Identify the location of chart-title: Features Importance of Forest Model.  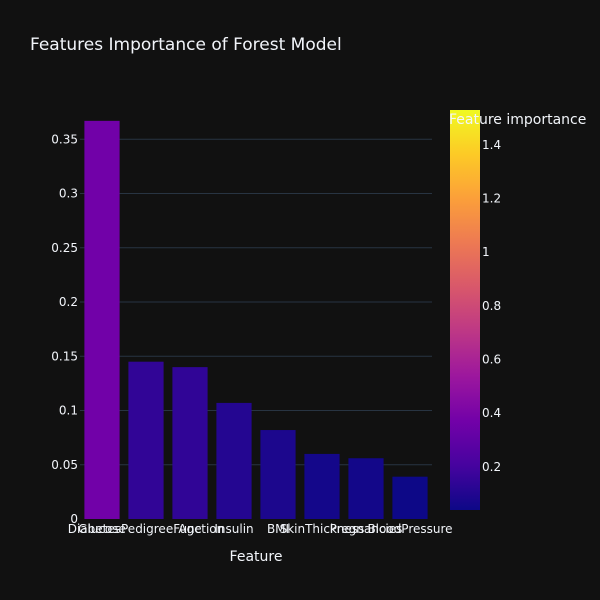
(186, 45).